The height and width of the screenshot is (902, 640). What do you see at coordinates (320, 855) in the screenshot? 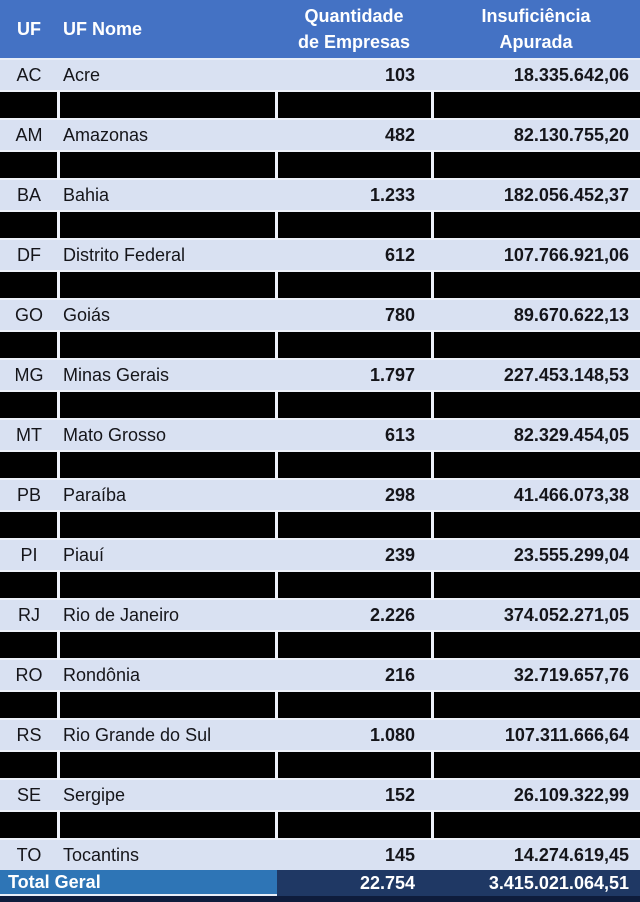
I see `data-row: TO Tocantins 145 14.274.619,45` at bounding box center [320, 855].